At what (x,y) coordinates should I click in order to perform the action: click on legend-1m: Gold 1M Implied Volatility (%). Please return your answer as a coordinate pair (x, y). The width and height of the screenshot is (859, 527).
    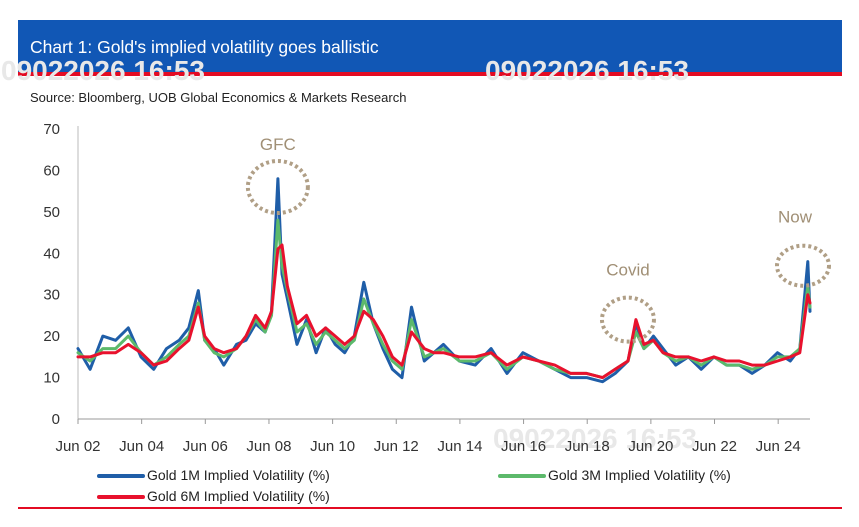
    Looking at the image, I should click on (213, 475).